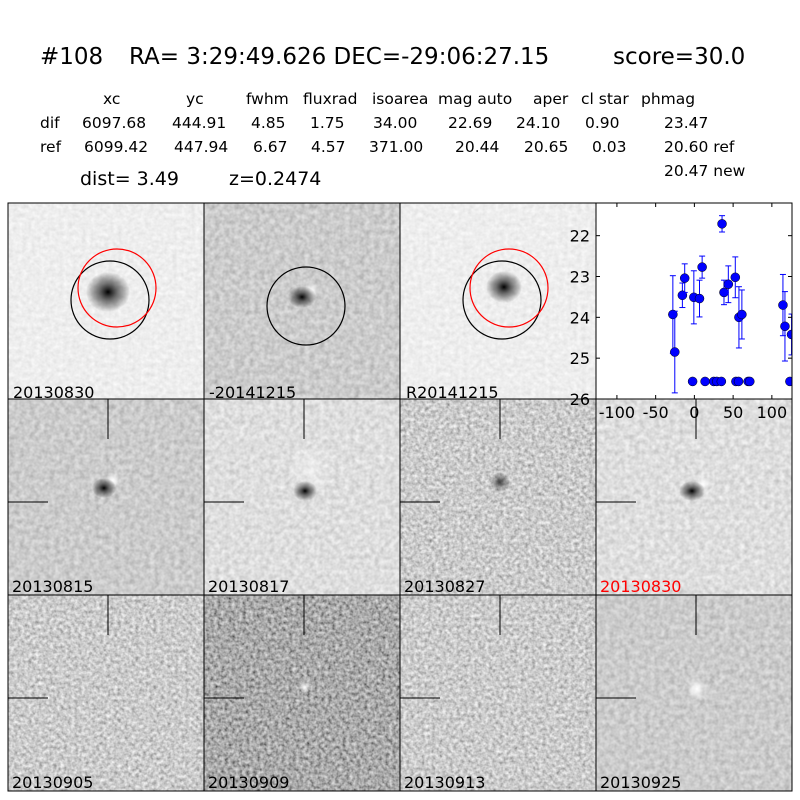 The image size is (800, 800). Describe the element at coordinates (114, 123) in the screenshot. I see `cell: 6097.68` at that location.